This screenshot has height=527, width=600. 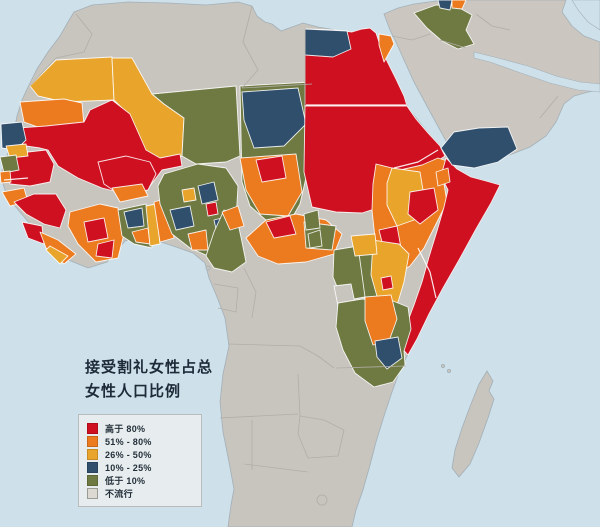 I want to click on legend-label: 51% - 80%, so click(x=128, y=441).